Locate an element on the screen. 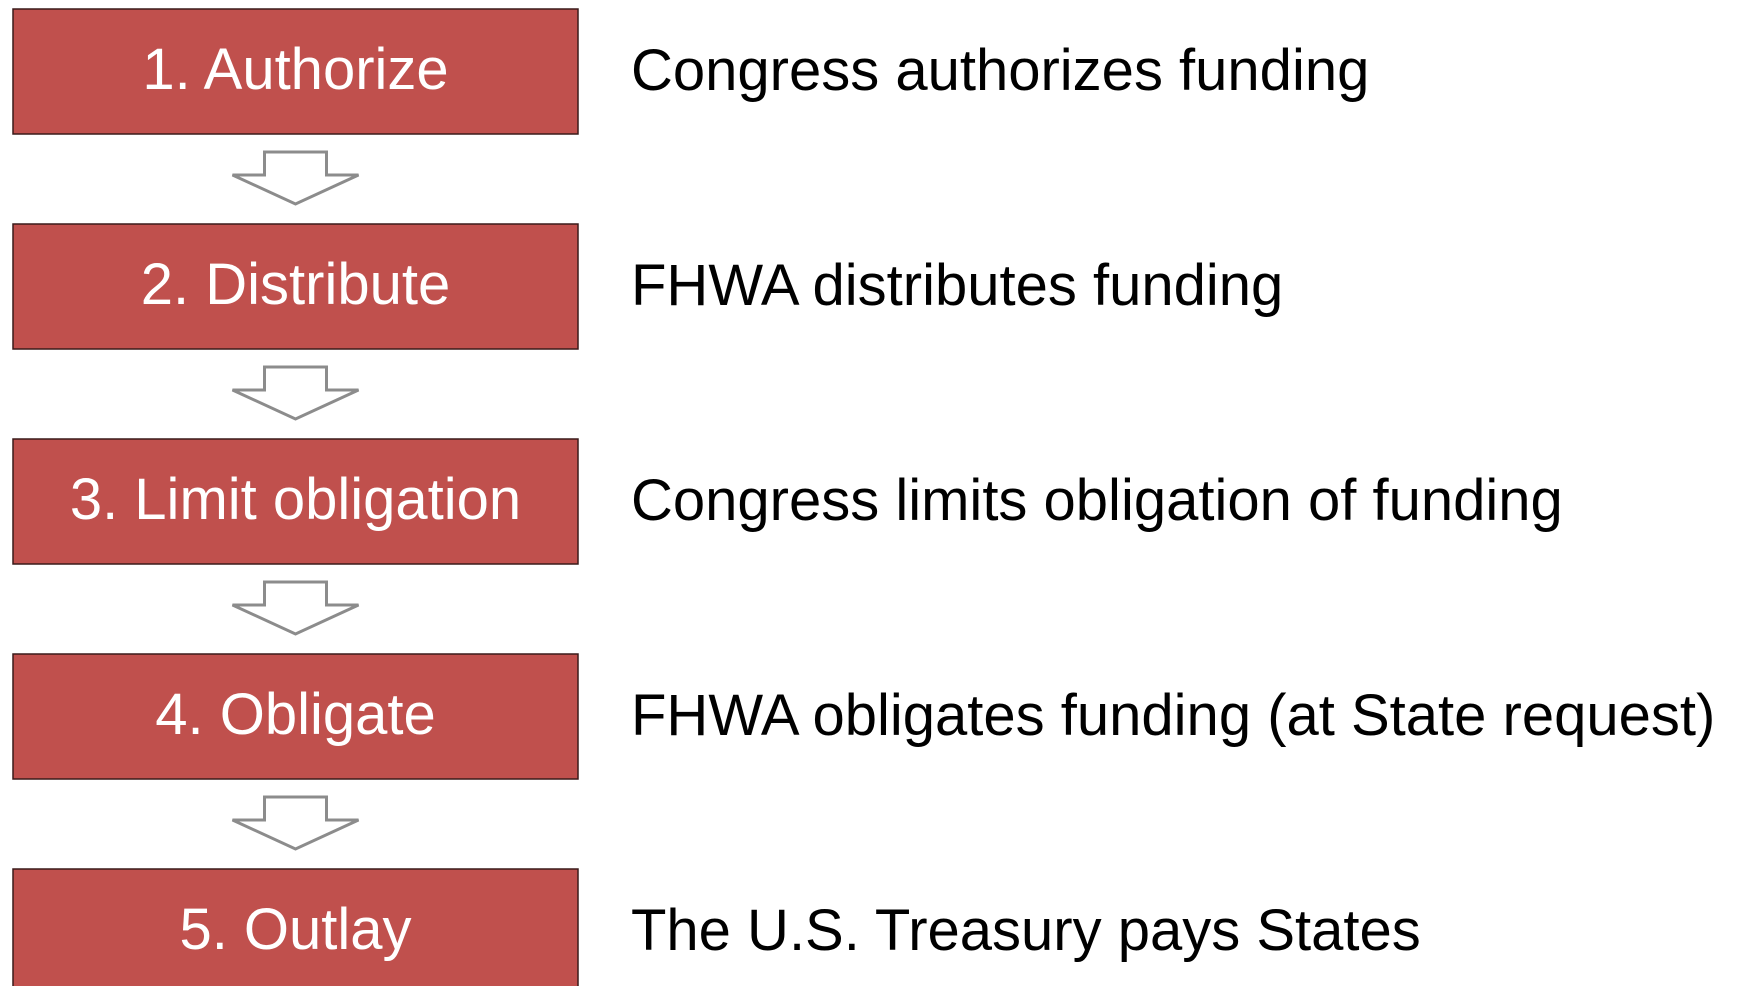 Image resolution: width=1739 pixels, height=986 pixels. step-label: 5. Outlay is located at coordinates (295, 929).